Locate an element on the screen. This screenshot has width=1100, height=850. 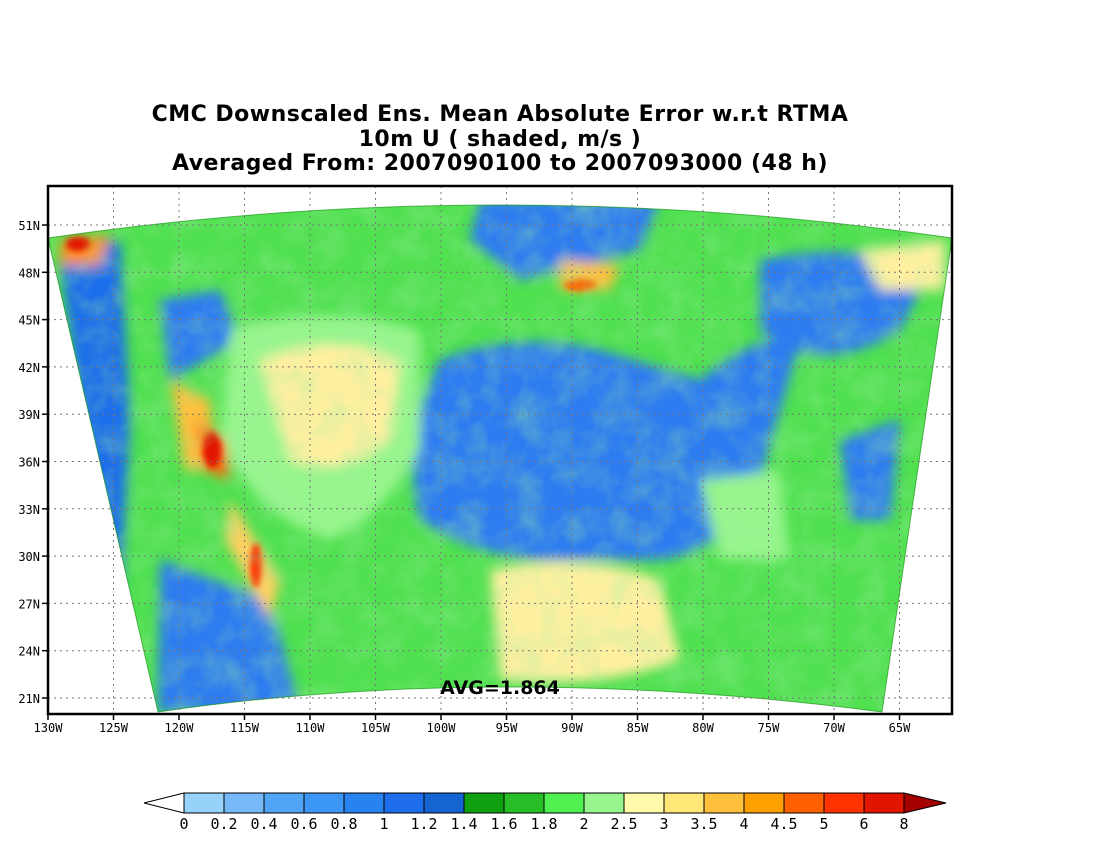
lon-label: 80W is located at coordinates (703, 728).